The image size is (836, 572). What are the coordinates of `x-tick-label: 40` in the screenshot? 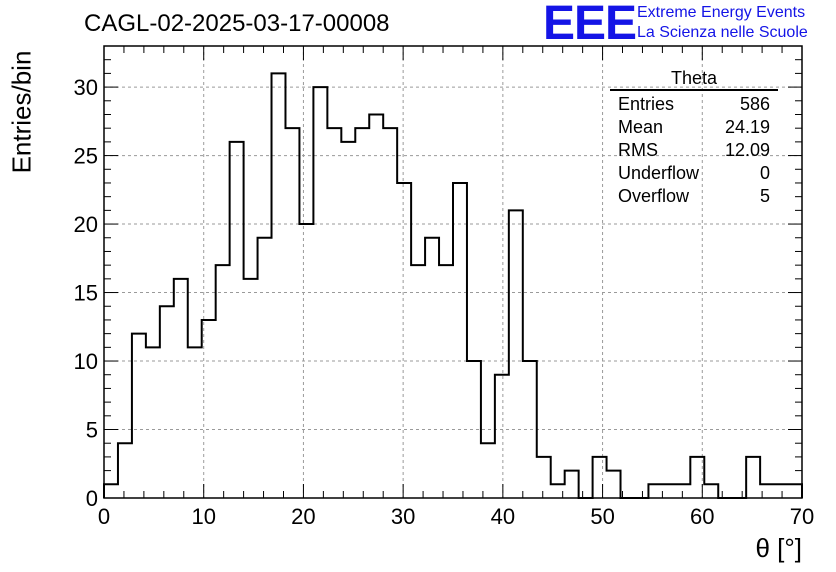 It's located at (503, 516).